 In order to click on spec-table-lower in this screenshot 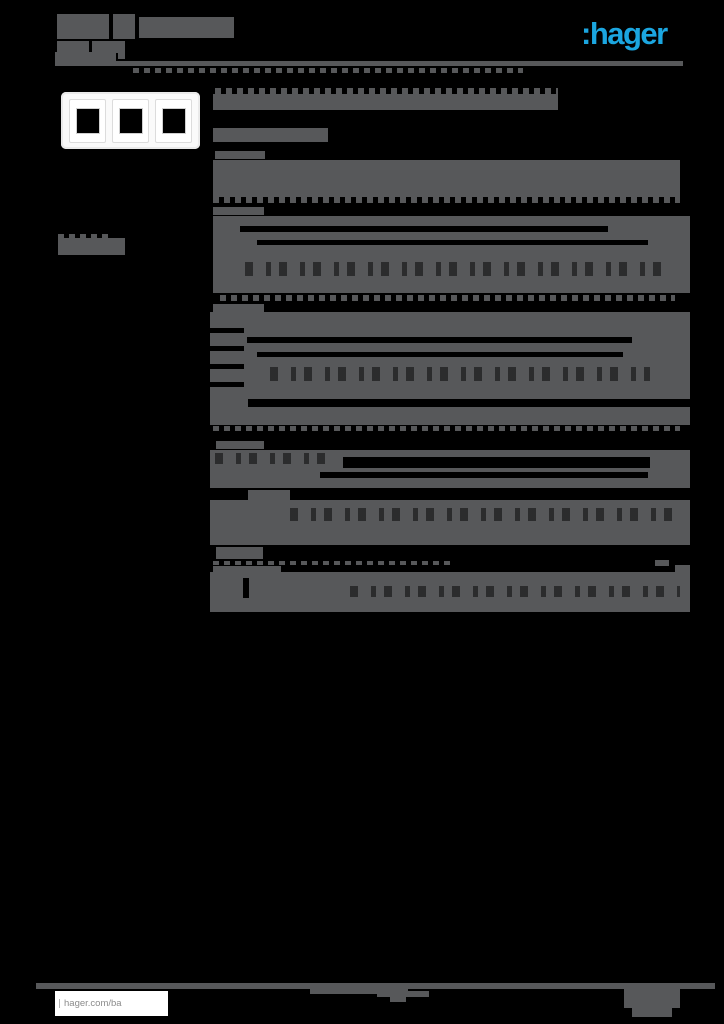, I will do `click(450, 522)`.